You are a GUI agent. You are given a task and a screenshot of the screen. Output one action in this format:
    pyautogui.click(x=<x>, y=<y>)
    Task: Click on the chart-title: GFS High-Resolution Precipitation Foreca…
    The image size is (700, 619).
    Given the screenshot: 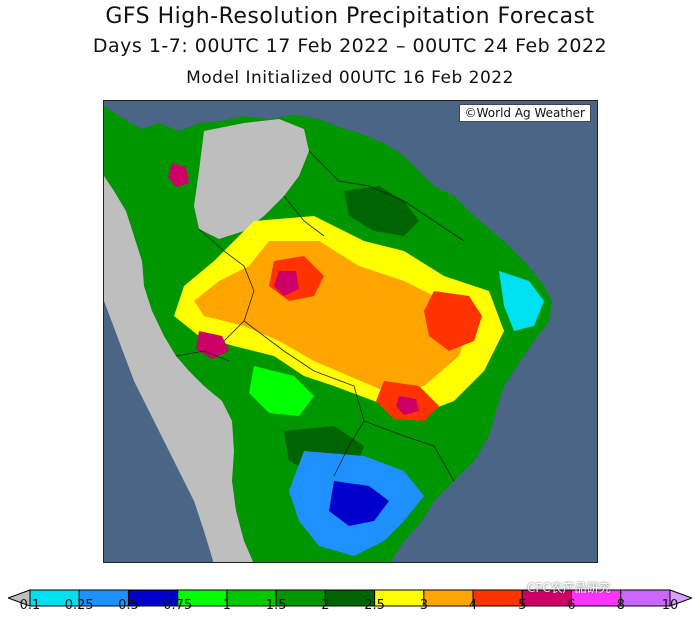 What is the action you would take?
    pyautogui.click(x=350, y=16)
    